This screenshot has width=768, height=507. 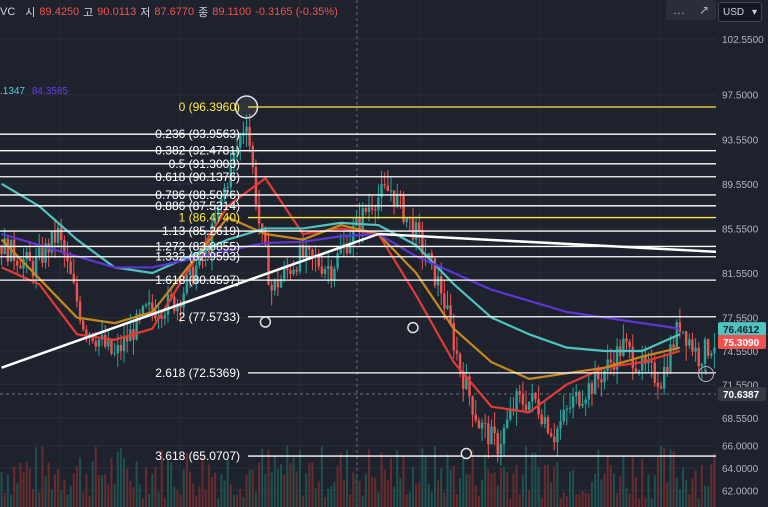 What do you see at coordinates (197, 206) in the screenshot?
I see `fib-label-0.886: 0.886 (87.5314)` at bounding box center [197, 206].